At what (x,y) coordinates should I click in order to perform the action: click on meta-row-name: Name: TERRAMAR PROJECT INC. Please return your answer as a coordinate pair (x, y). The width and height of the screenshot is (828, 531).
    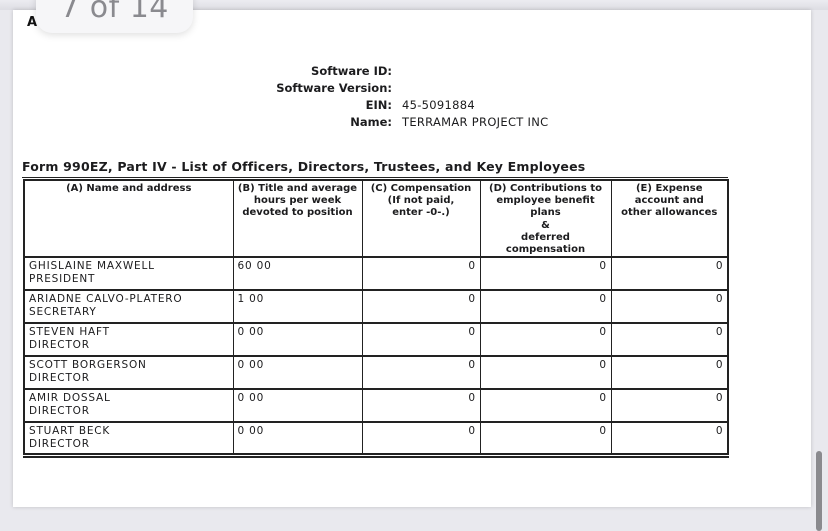
    Looking at the image, I should click on (412, 122).